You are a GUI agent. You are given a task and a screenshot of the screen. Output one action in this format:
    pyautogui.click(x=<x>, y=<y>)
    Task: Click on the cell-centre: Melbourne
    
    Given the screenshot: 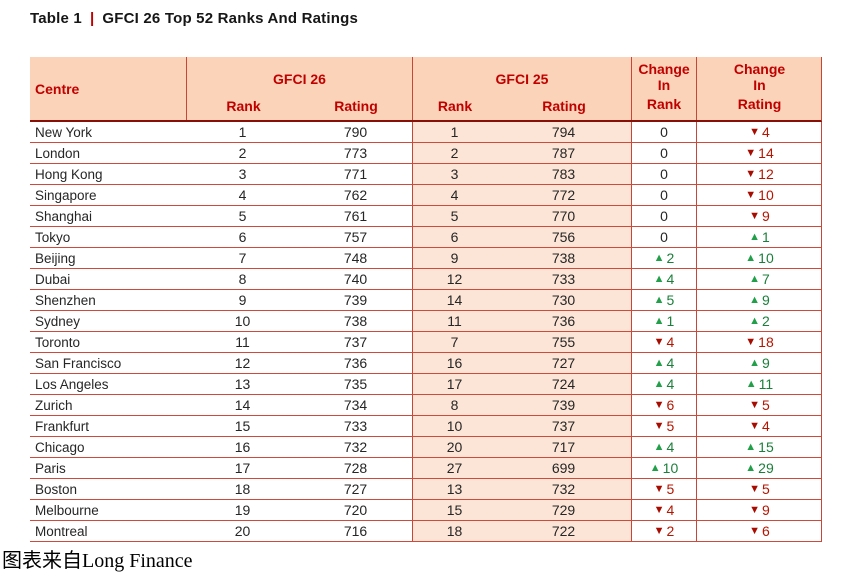 What is the action you would take?
    pyautogui.click(x=67, y=510)
    